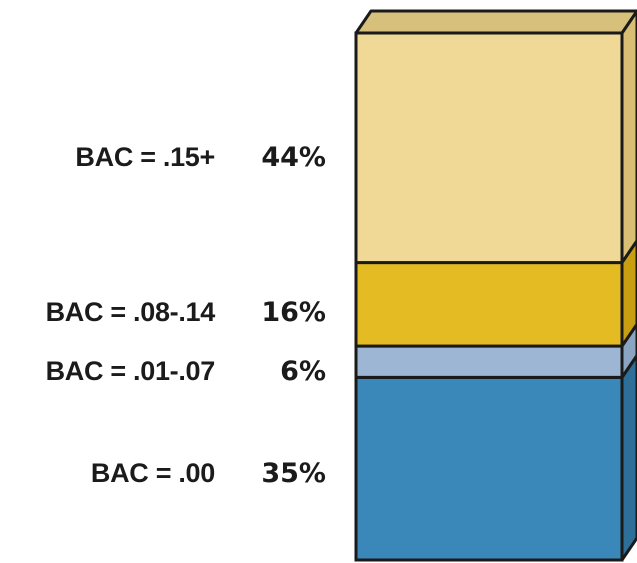 This screenshot has width=637, height=563. I want to click on value-label-3: 44%, so click(293, 157).